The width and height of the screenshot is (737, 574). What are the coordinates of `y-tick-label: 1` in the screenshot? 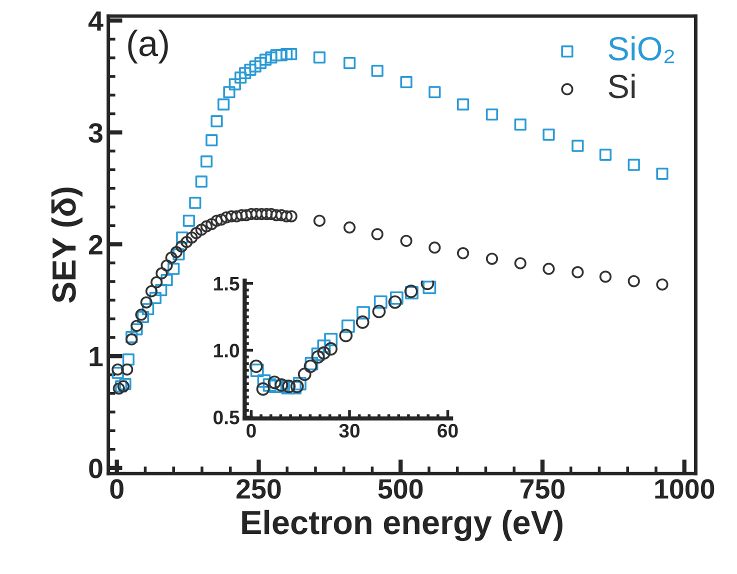 It's located at (96, 356).